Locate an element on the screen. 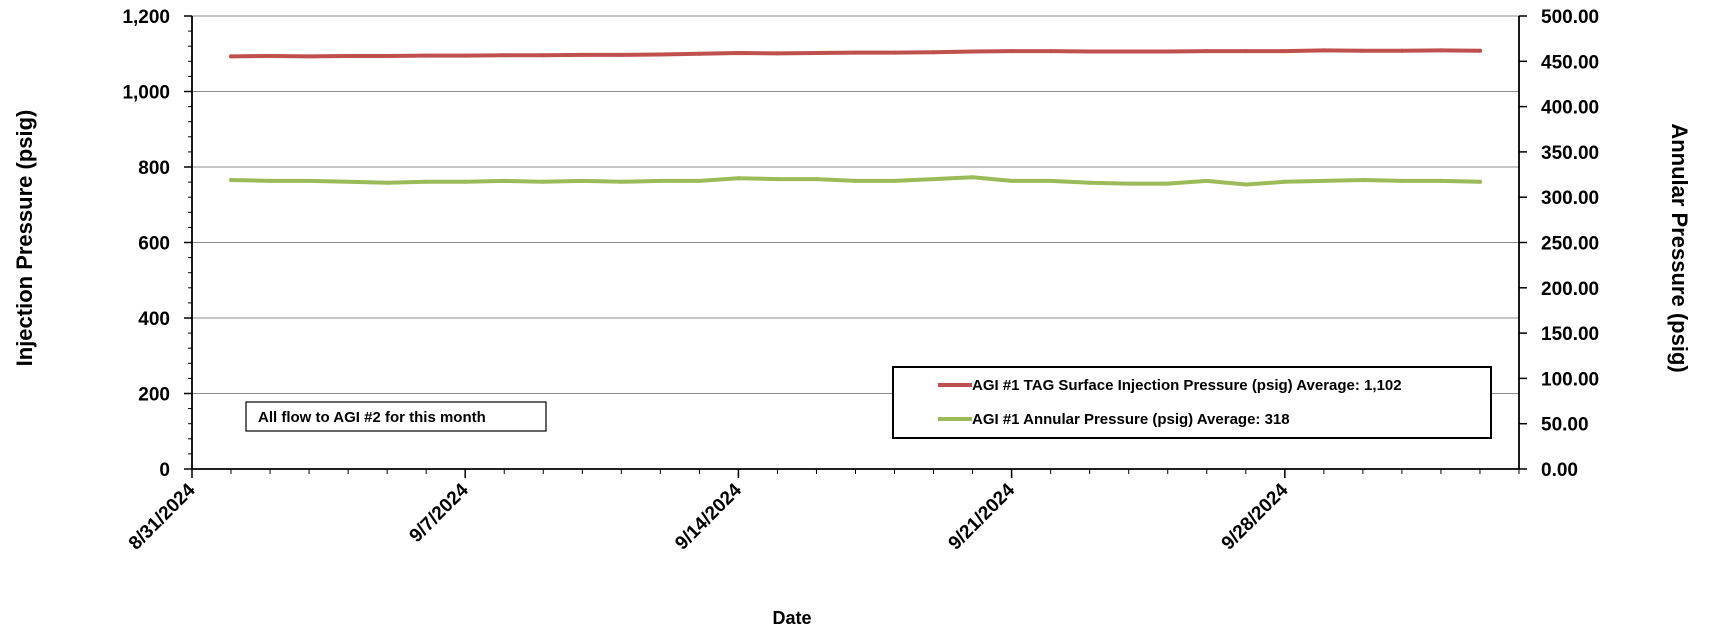 The width and height of the screenshot is (1710, 628). y-axis-left-title: Injection Pressure (psig) is located at coordinates (24, 238).